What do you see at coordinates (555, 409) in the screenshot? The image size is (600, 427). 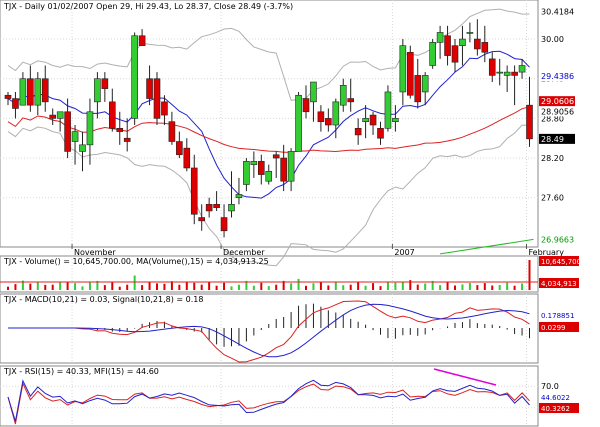 I see `rsi-value: 40.3262` at bounding box center [555, 409].